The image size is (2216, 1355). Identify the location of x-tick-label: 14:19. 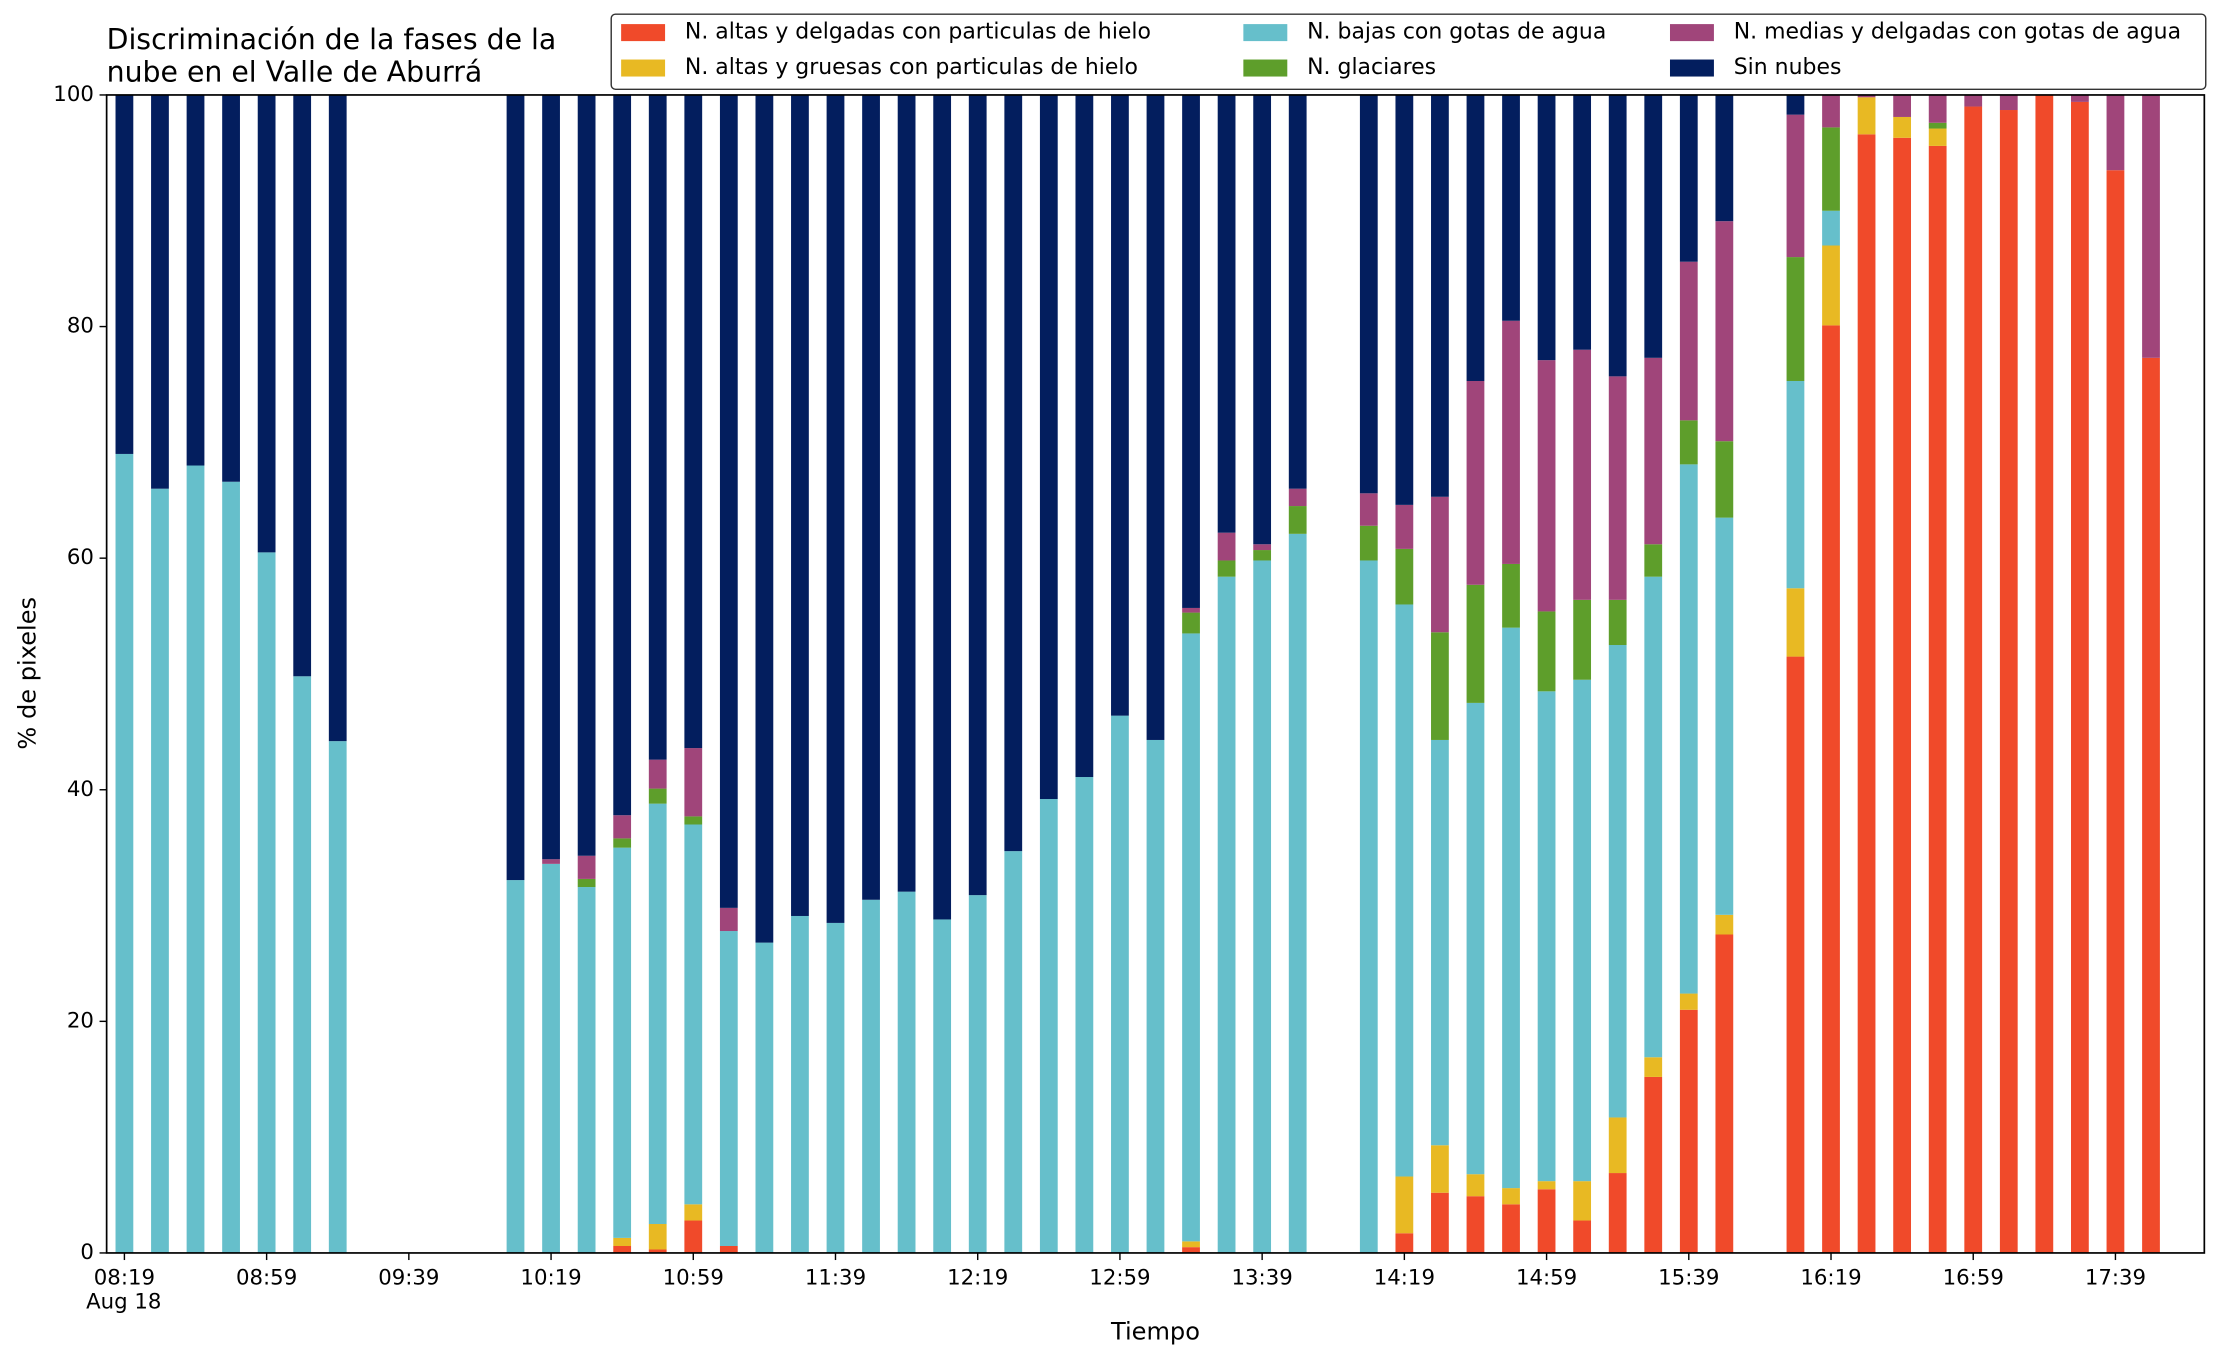
(1404, 1277).